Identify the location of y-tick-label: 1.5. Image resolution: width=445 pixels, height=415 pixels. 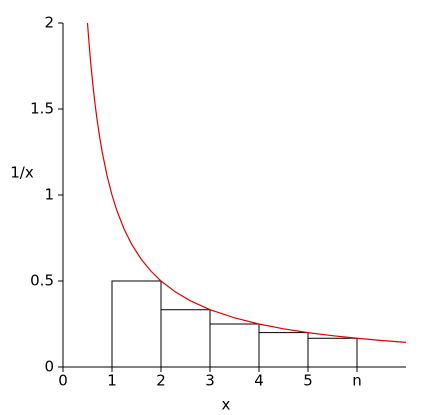
(42, 109).